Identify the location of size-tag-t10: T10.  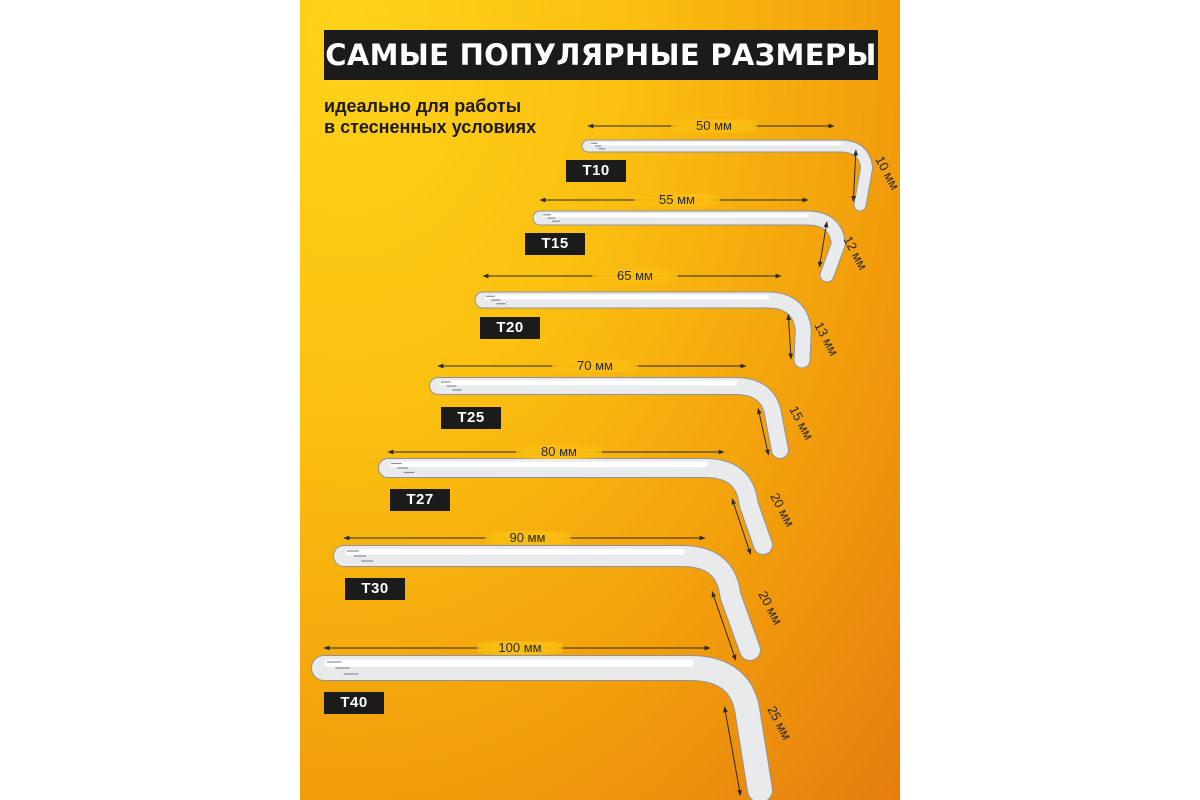
(596, 171).